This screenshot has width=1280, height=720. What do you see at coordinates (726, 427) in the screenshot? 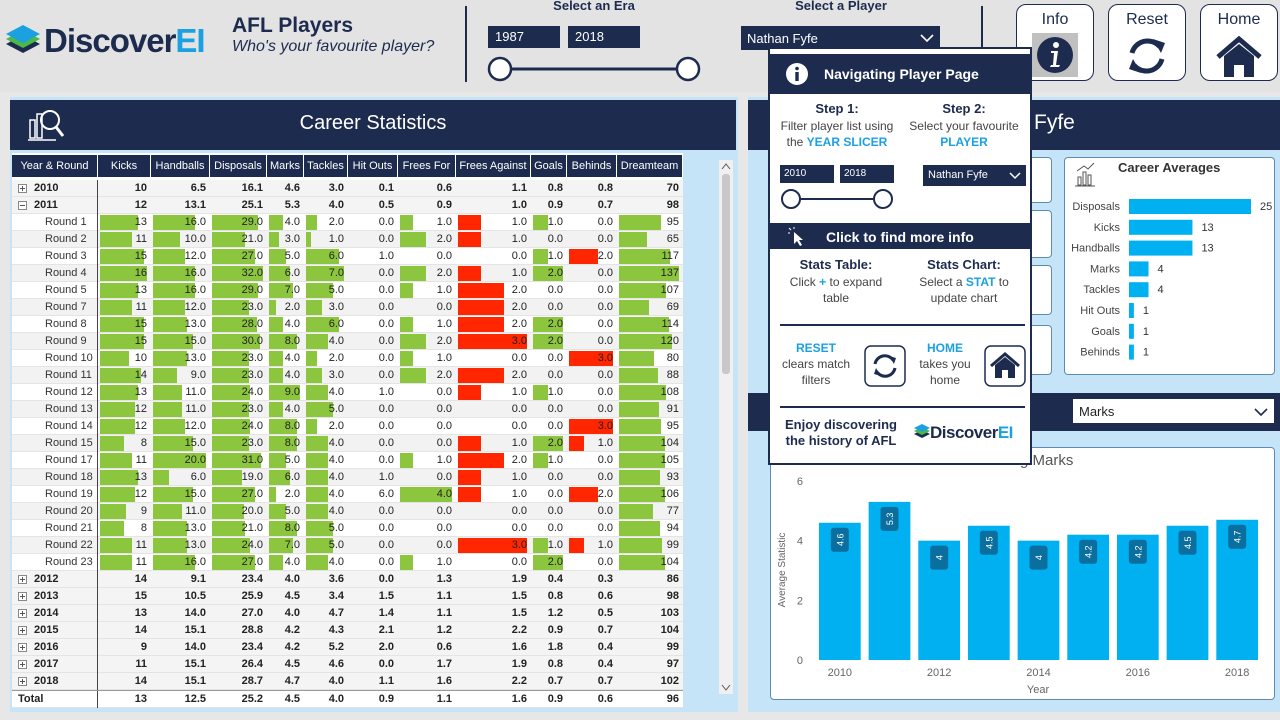
I see `scrollbar` at bounding box center [726, 427].